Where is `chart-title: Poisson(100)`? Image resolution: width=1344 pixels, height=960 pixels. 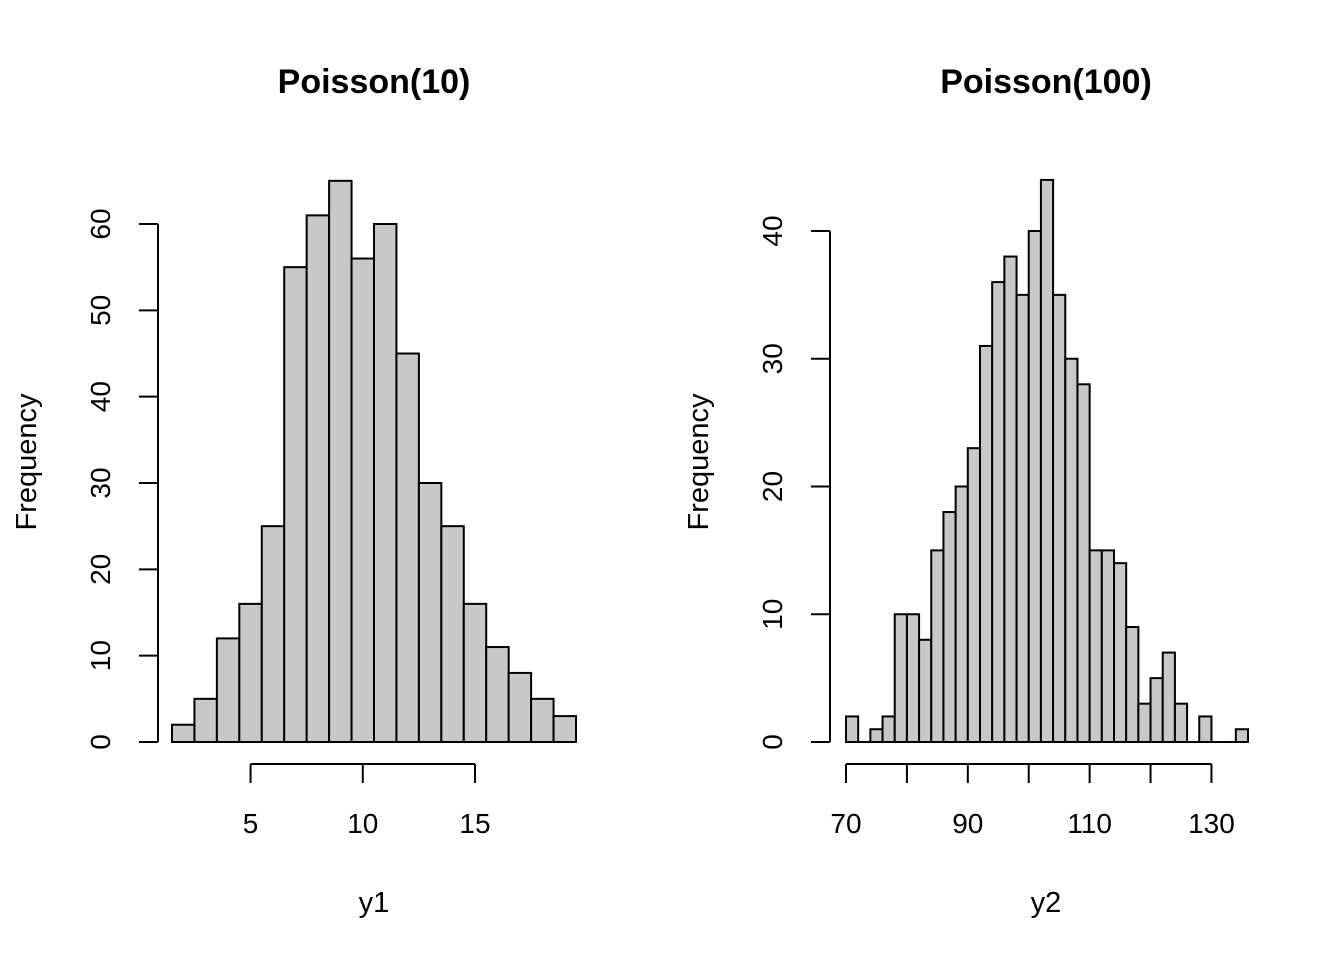 chart-title: Poisson(100) is located at coordinates (1046, 82).